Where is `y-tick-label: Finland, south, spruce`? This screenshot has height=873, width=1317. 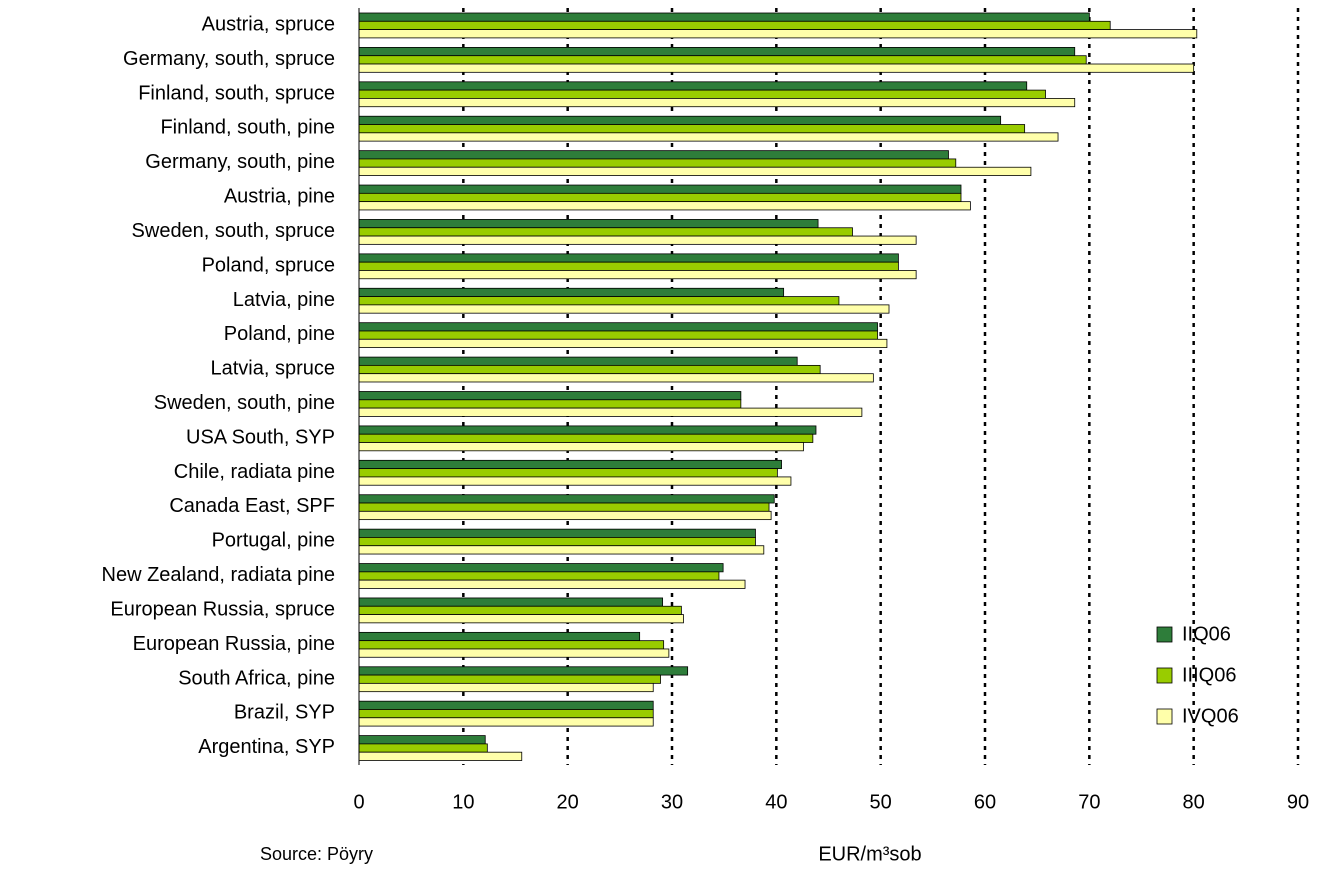 y-tick-label: Finland, south, spruce is located at coordinates (236, 93).